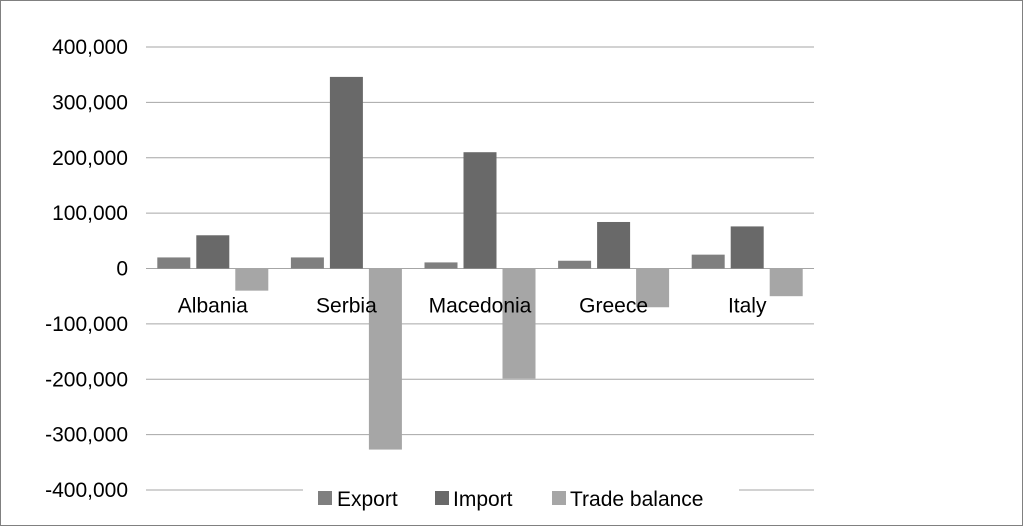  Describe the element at coordinates (442, 498) in the screenshot. I see `legend-swatch-import` at that location.